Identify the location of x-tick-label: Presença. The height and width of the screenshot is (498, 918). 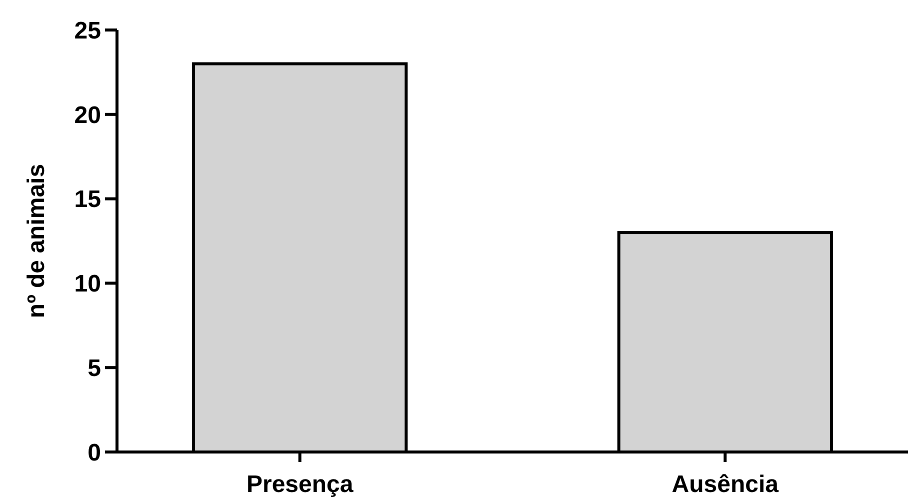
(300, 484).